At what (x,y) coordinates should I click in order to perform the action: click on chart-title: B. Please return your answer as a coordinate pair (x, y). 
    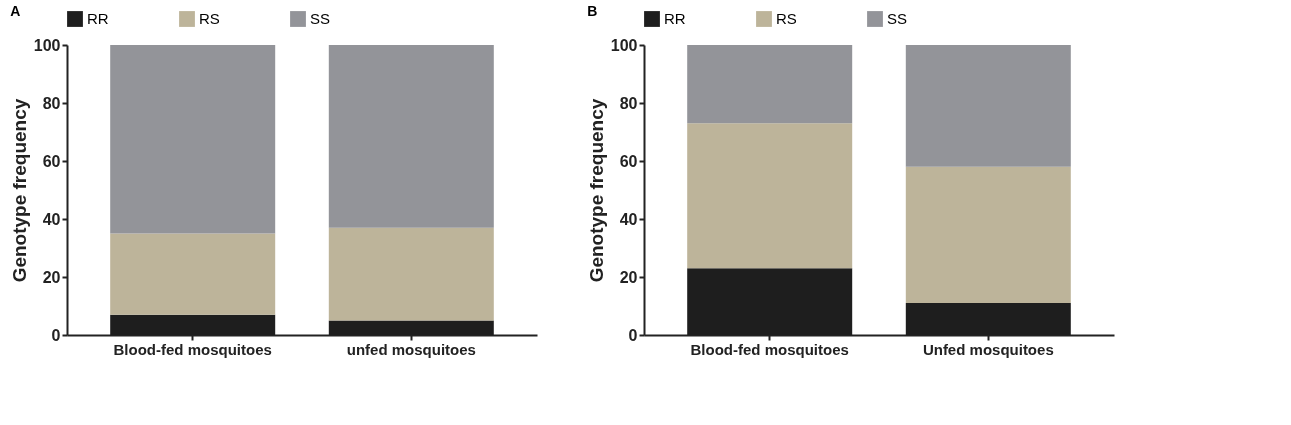
    Looking at the image, I should click on (592, 11).